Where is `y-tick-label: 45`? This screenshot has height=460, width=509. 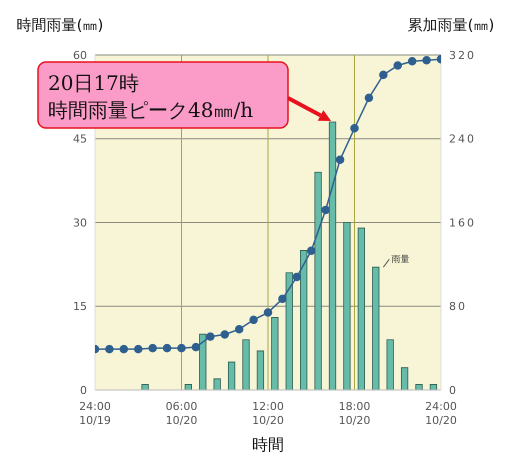
y-tick-label: 45 is located at coordinates (80, 139).